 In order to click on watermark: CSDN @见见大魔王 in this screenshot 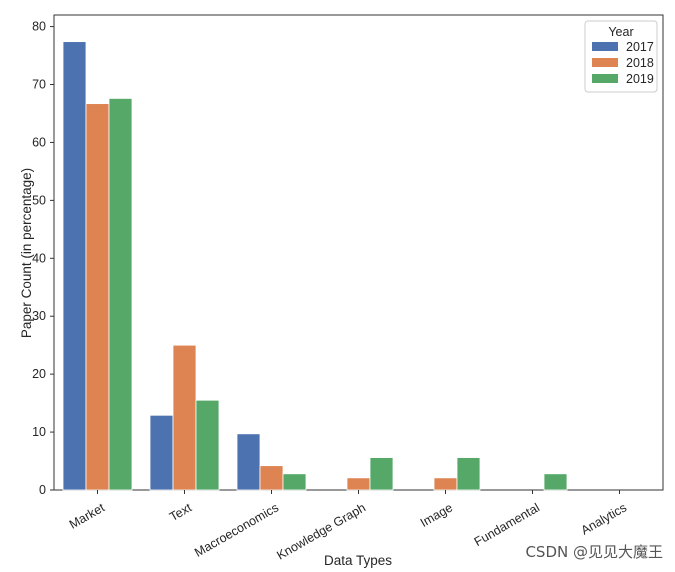, I will do `click(594, 552)`.